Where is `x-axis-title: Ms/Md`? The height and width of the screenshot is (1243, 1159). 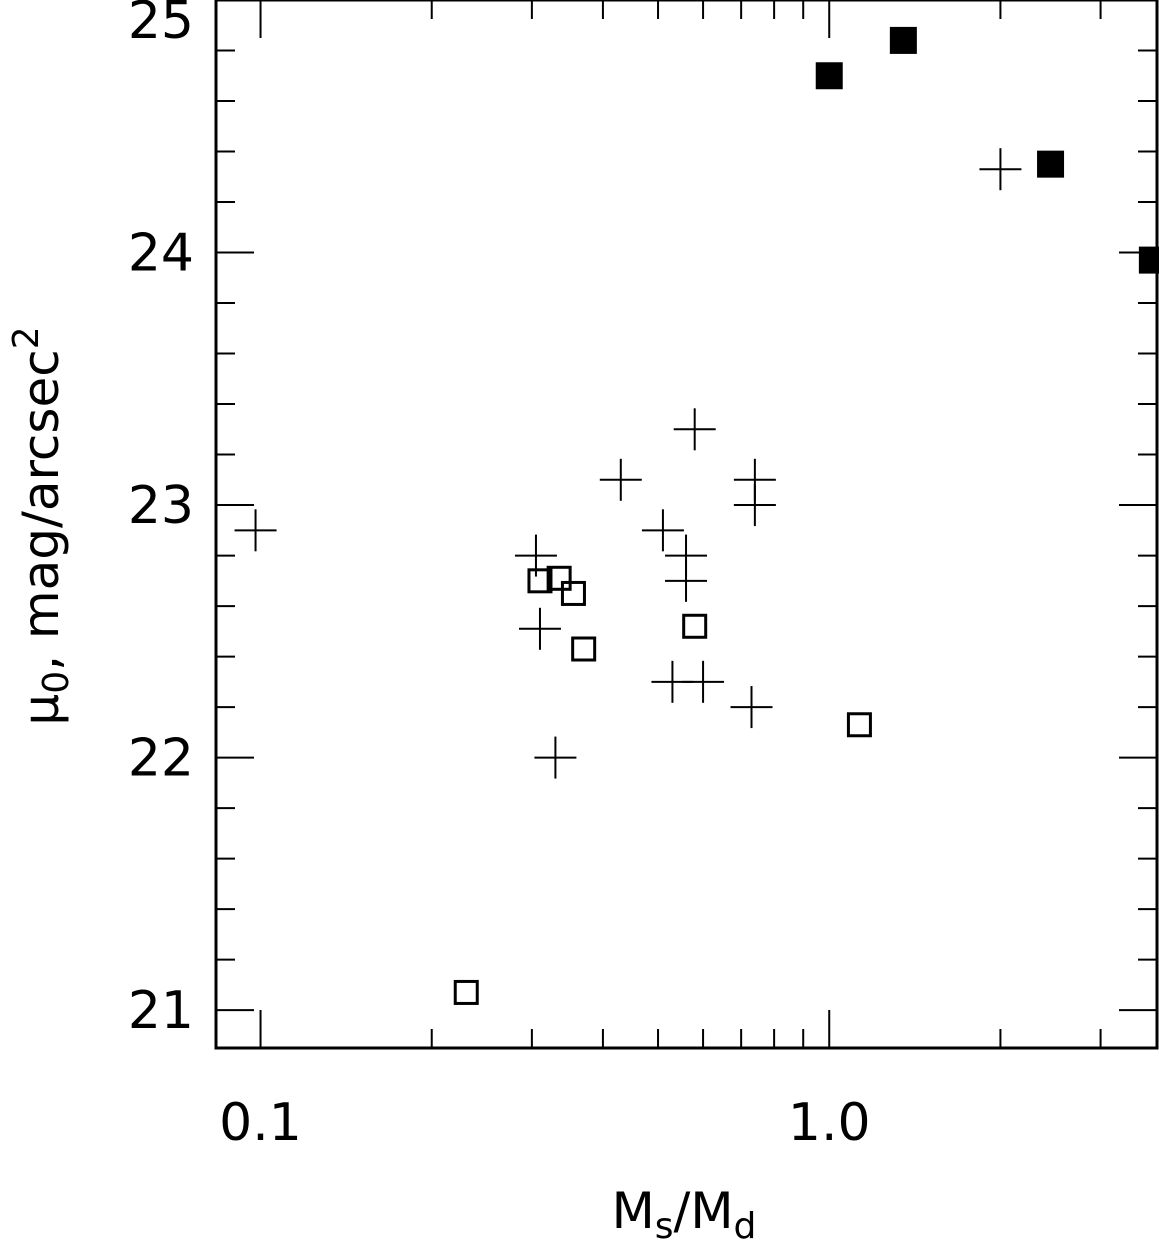 x-axis-title: Ms/Md is located at coordinates (684, 1212).